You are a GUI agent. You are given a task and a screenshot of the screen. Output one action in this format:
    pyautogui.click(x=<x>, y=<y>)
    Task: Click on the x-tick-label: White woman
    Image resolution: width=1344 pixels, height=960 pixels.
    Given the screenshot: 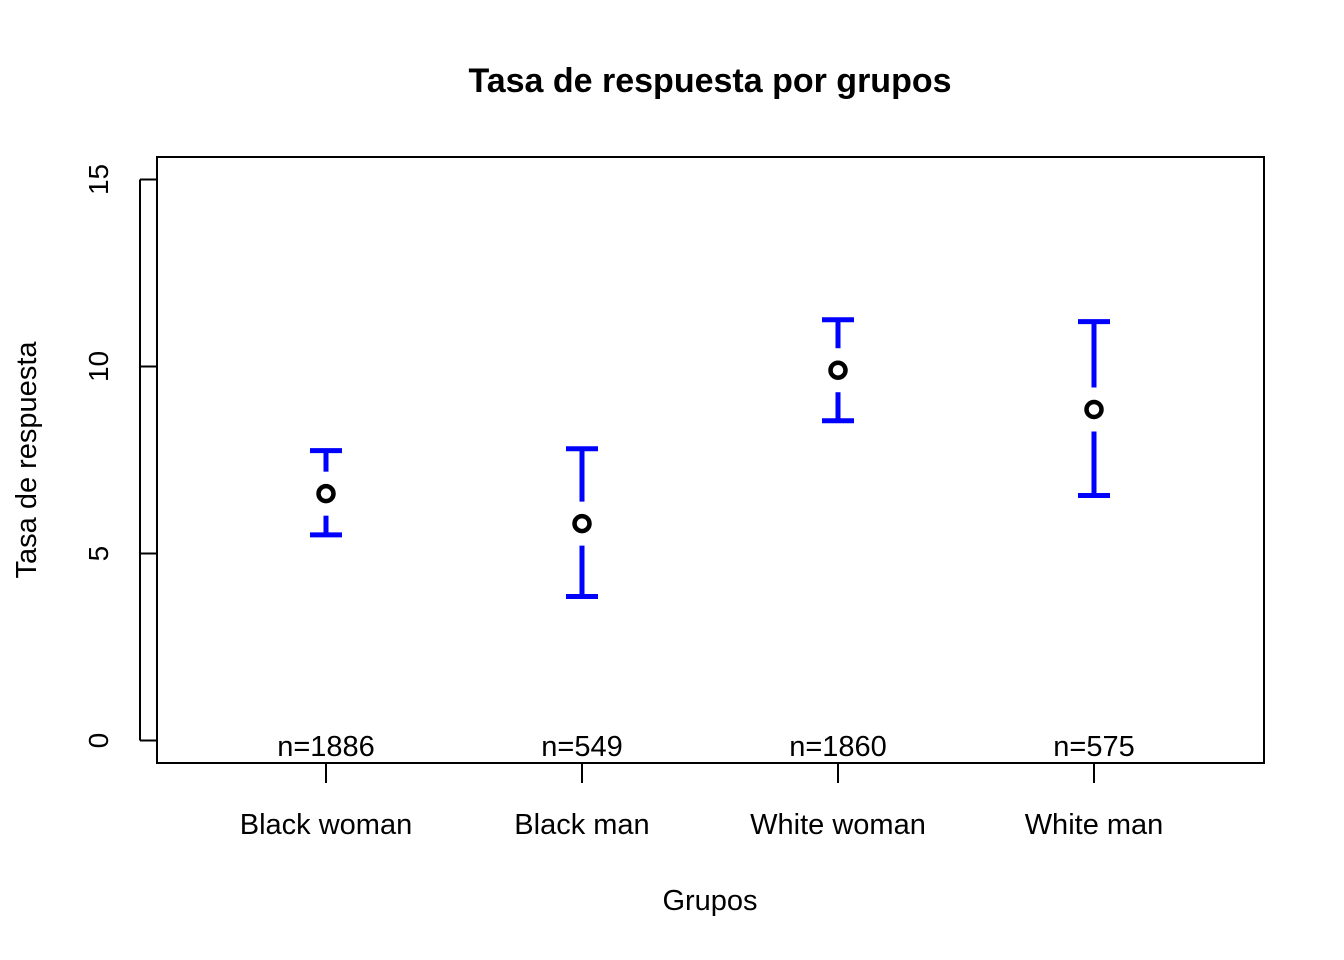 What is the action you would take?
    pyautogui.click(x=838, y=825)
    